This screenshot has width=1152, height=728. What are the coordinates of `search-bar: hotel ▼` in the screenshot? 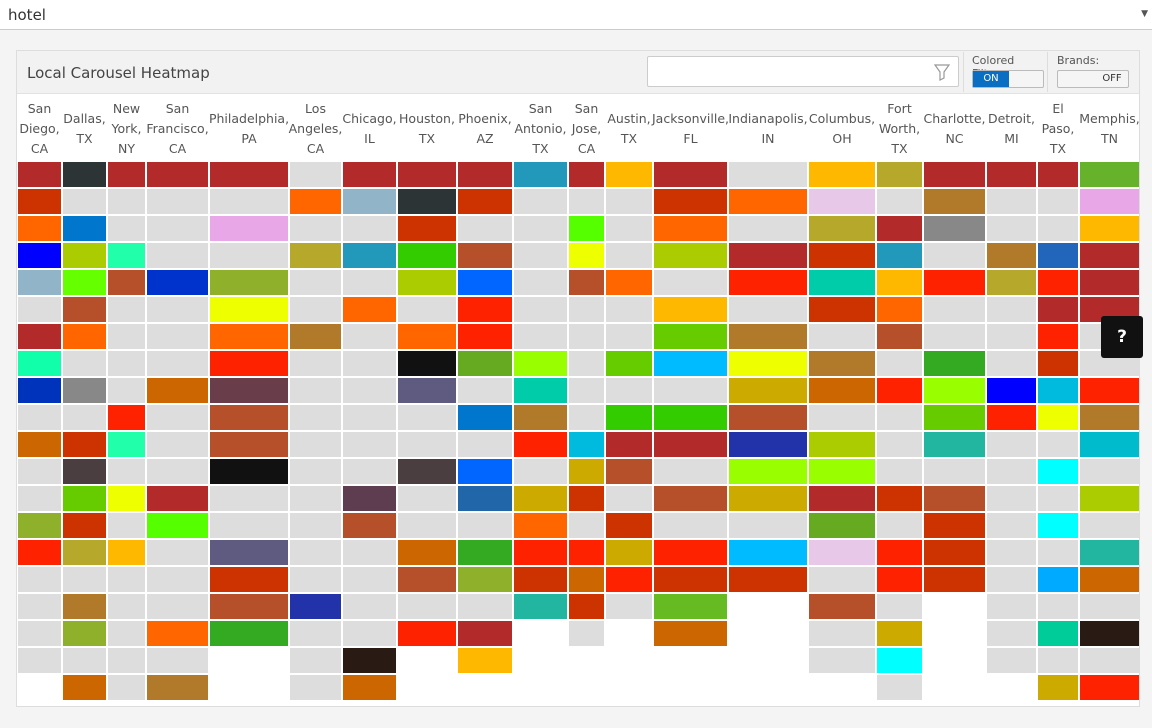 It's located at (576, 15).